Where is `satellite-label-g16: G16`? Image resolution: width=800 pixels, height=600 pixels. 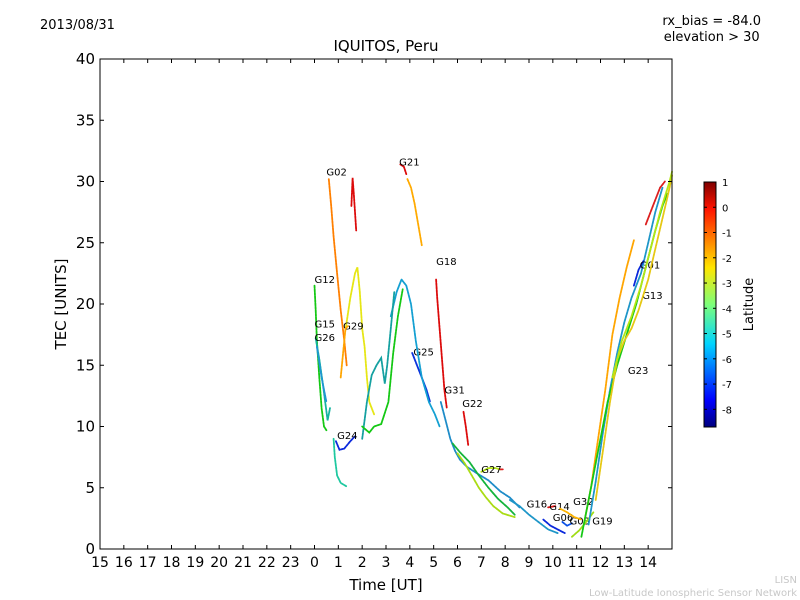
satellite-label-g16: G16 is located at coordinates (537, 504).